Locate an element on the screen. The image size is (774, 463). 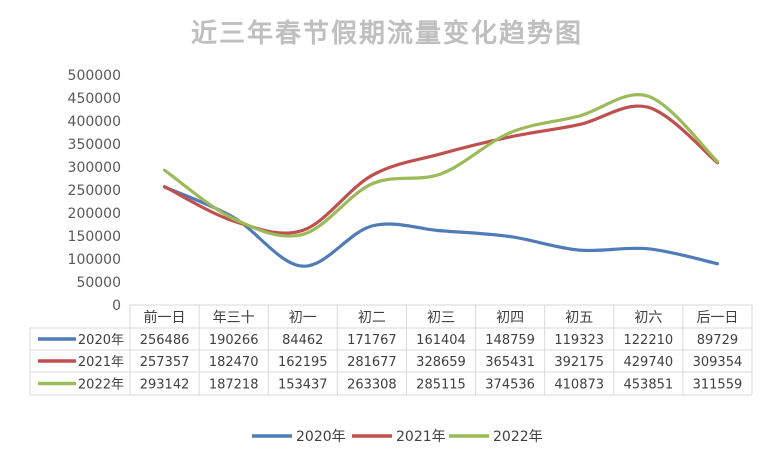
data-label: 453851 is located at coordinates (649, 385).